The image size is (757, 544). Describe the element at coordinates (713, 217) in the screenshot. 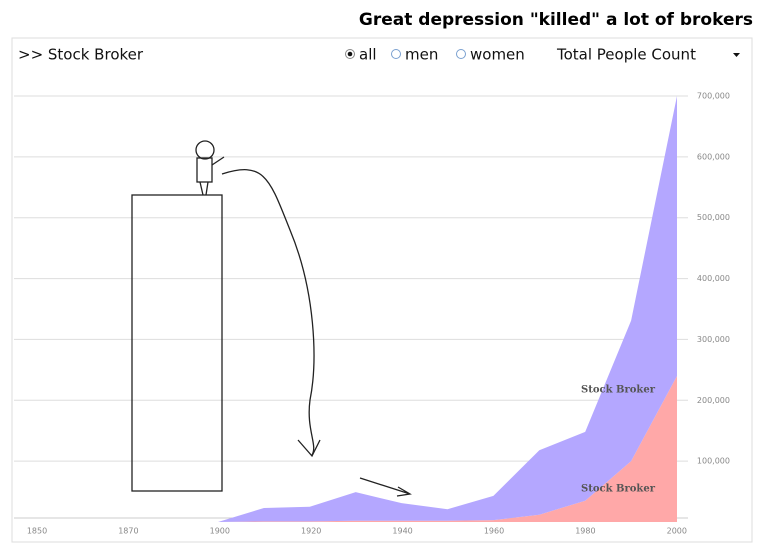

I see `y-tick-label: 500,000` at that location.